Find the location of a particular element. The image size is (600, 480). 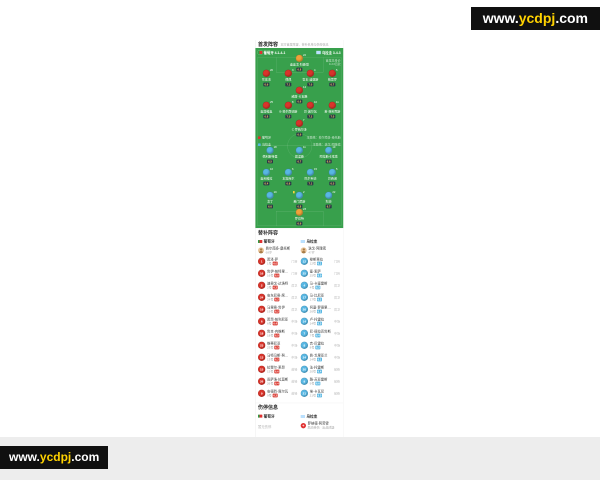

bench-rating-badge: 6.0 is located at coordinates (277, 275).